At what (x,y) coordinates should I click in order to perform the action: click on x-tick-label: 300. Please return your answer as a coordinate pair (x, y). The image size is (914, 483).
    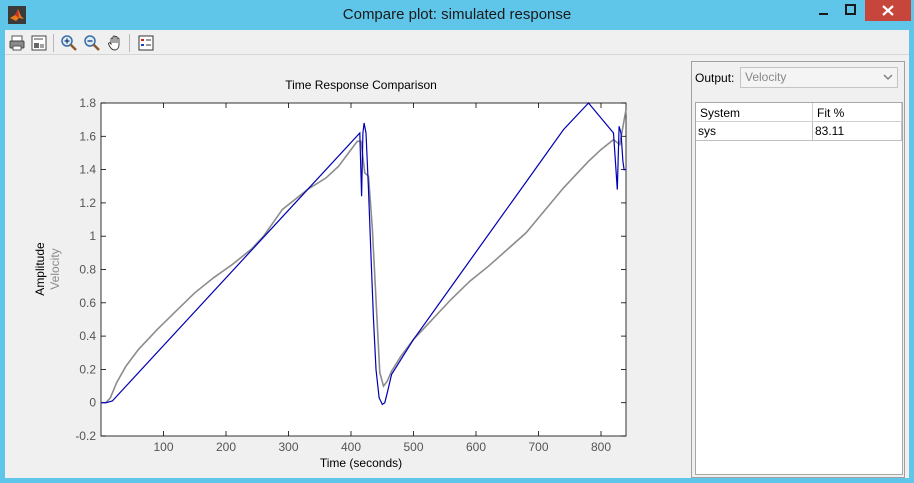
    Looking at the image, I should click on (288, 447).